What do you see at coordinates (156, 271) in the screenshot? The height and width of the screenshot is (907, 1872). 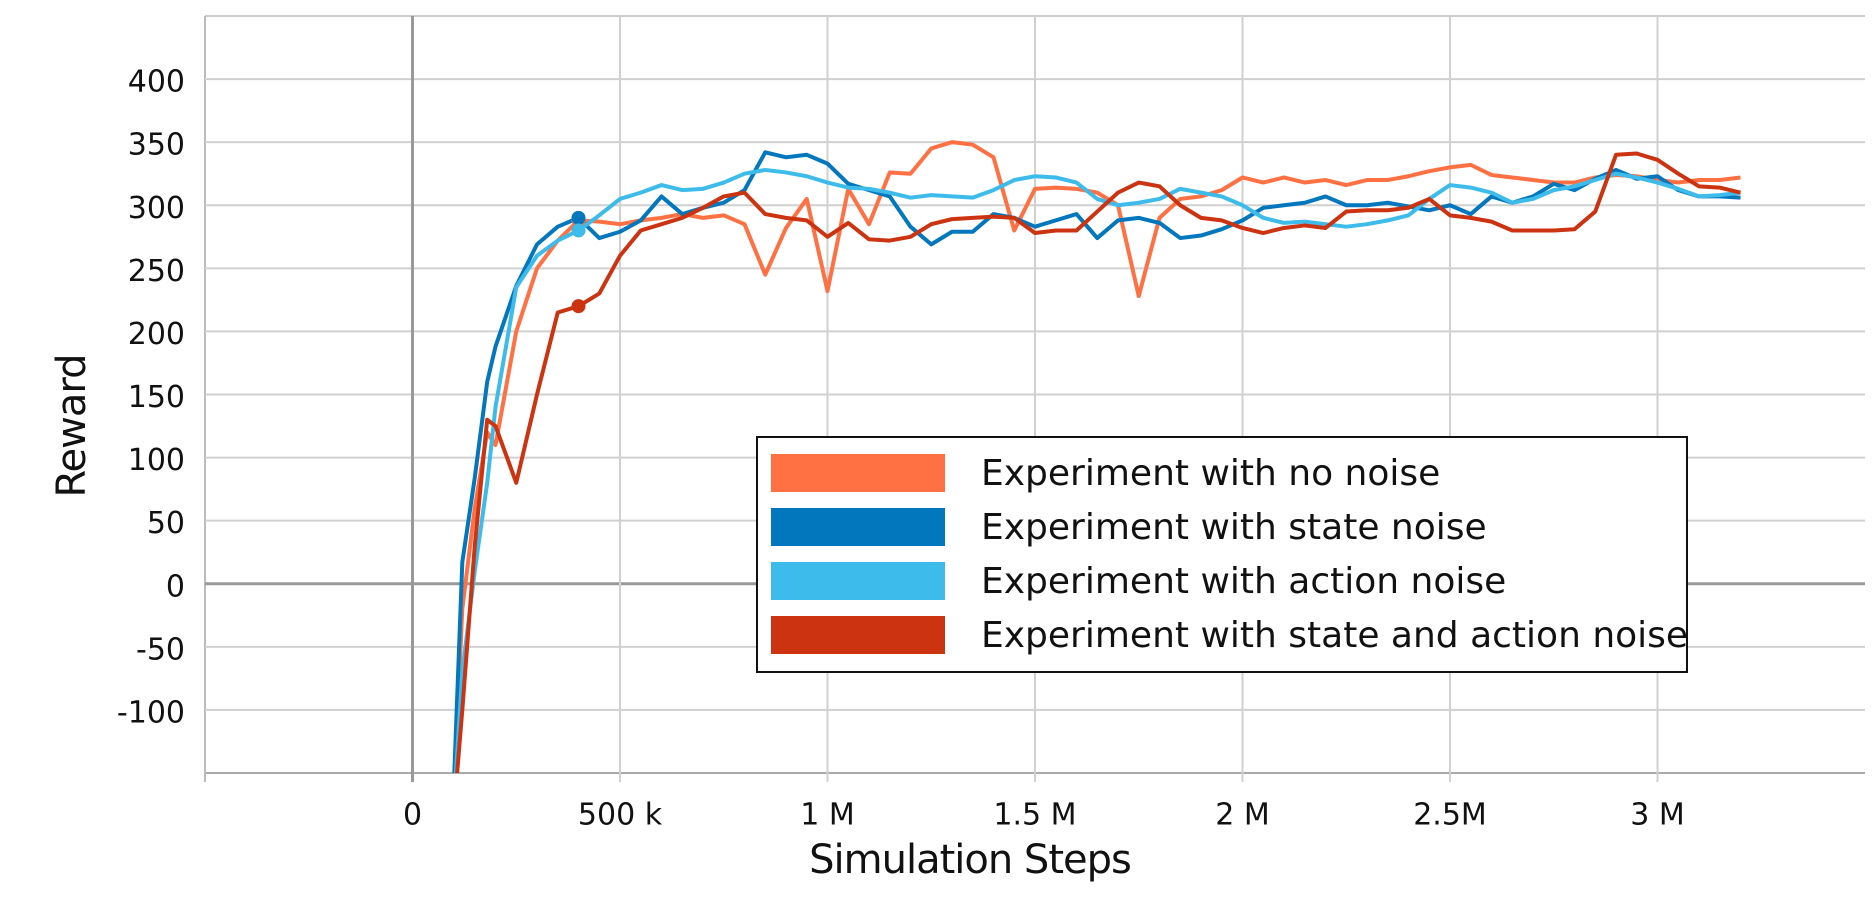 I see `y-tick-label: 250` at bounding box center [156, 271].